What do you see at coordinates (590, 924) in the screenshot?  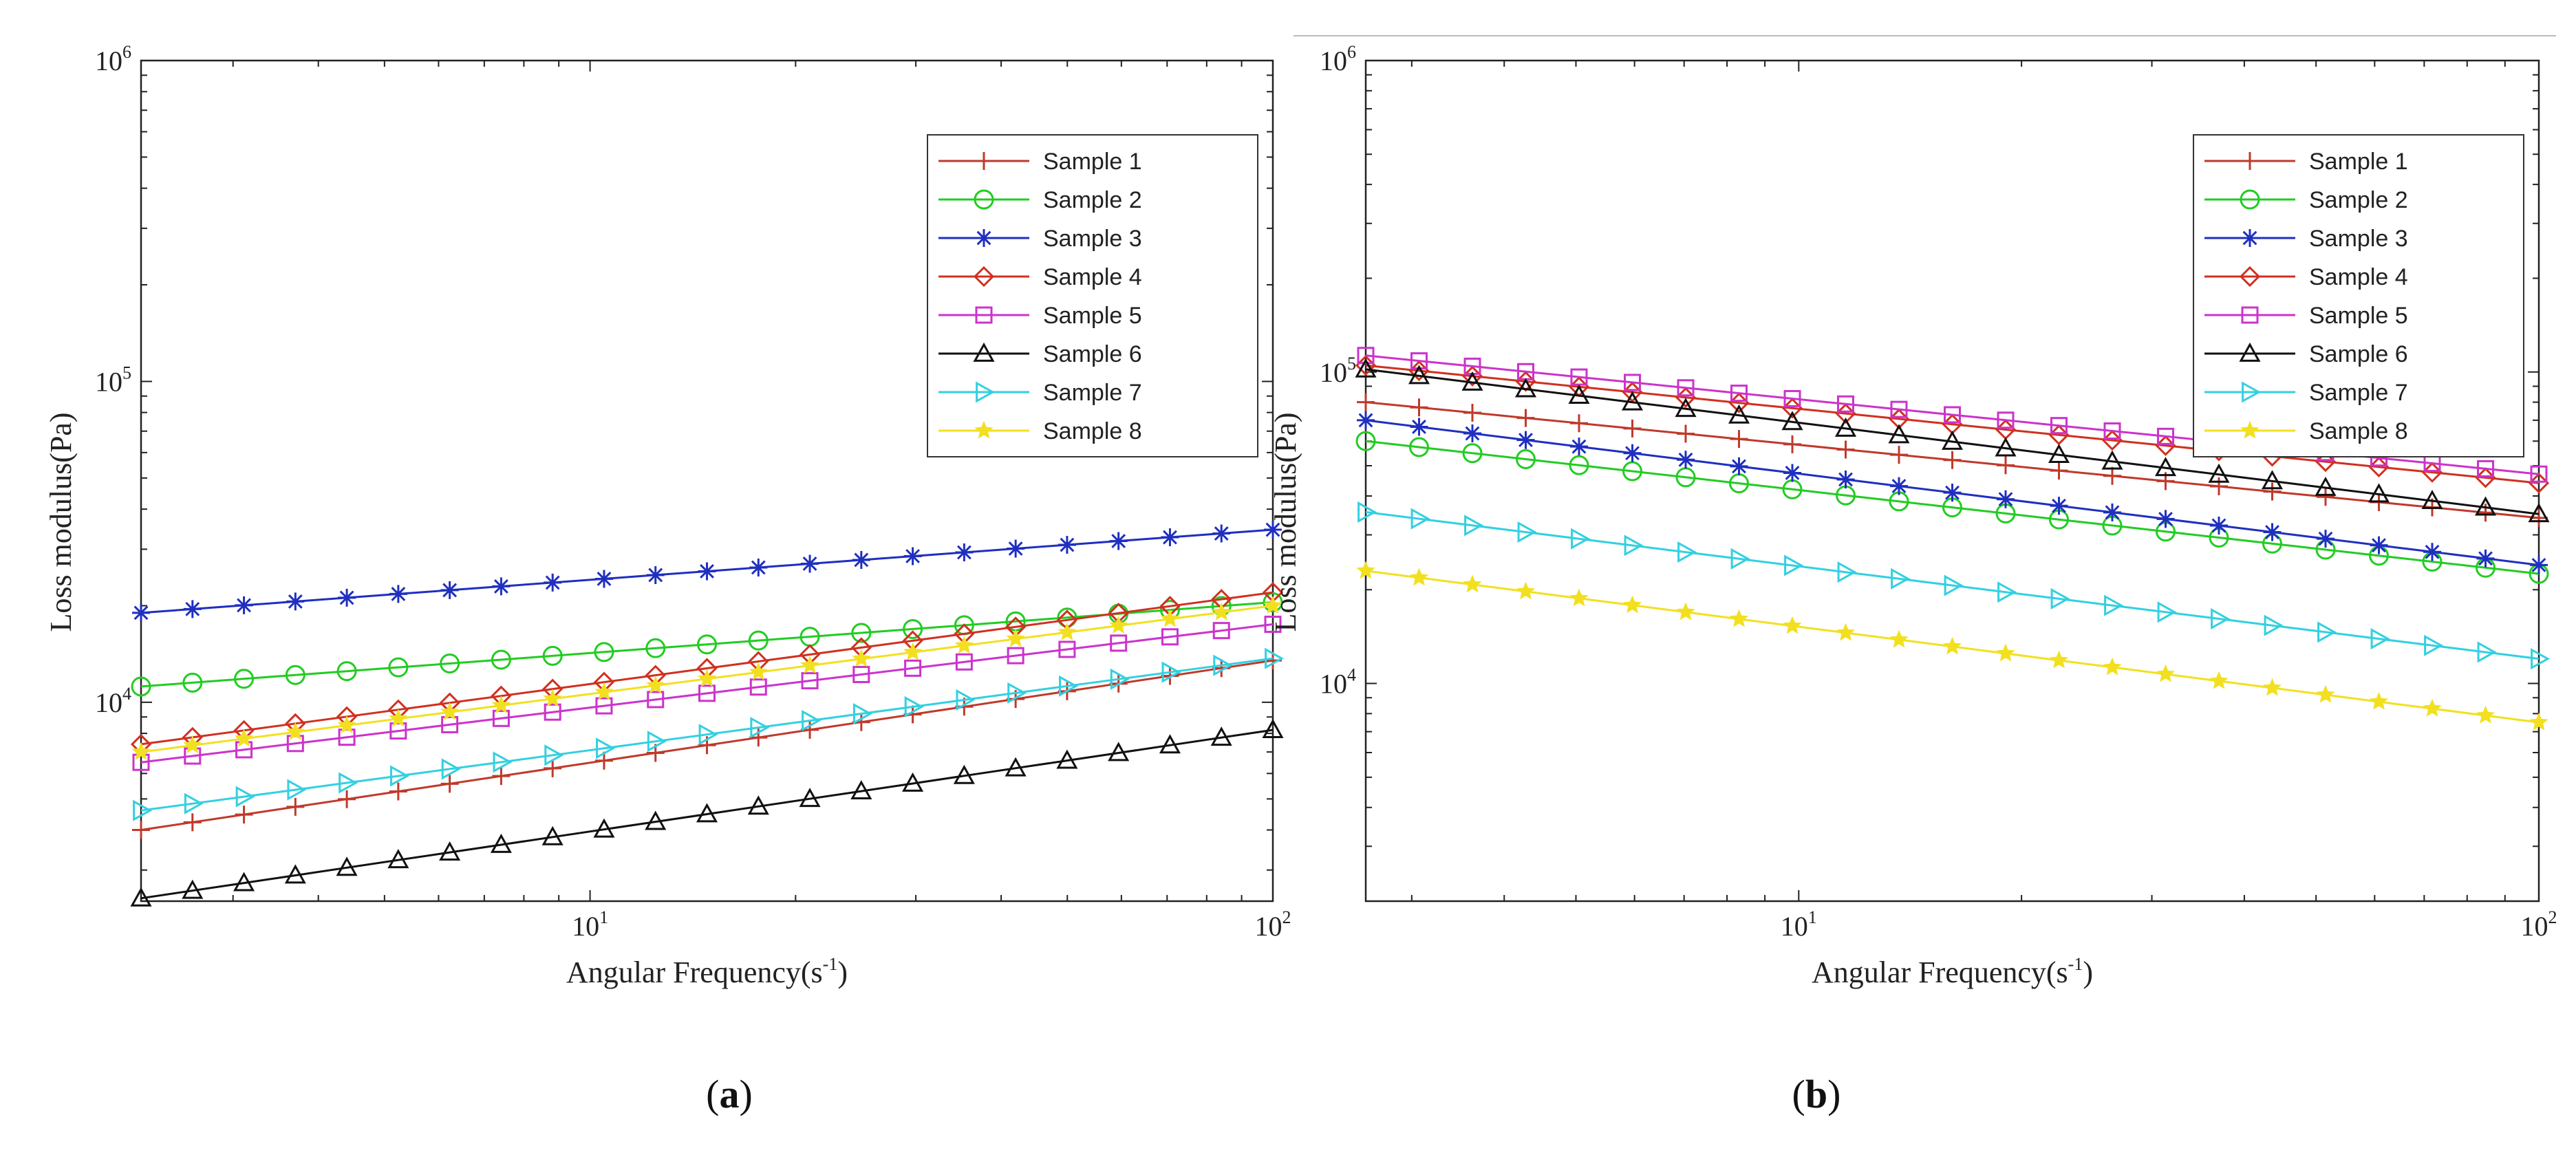 I see `x-tick-label: 10¹` at bounding box center [590, 924].